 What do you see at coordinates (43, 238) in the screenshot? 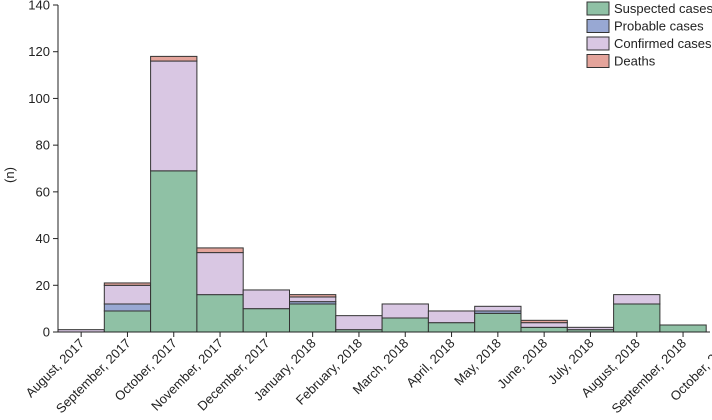
I see `y-tick-label: 40` at bounding box center [43, 238].